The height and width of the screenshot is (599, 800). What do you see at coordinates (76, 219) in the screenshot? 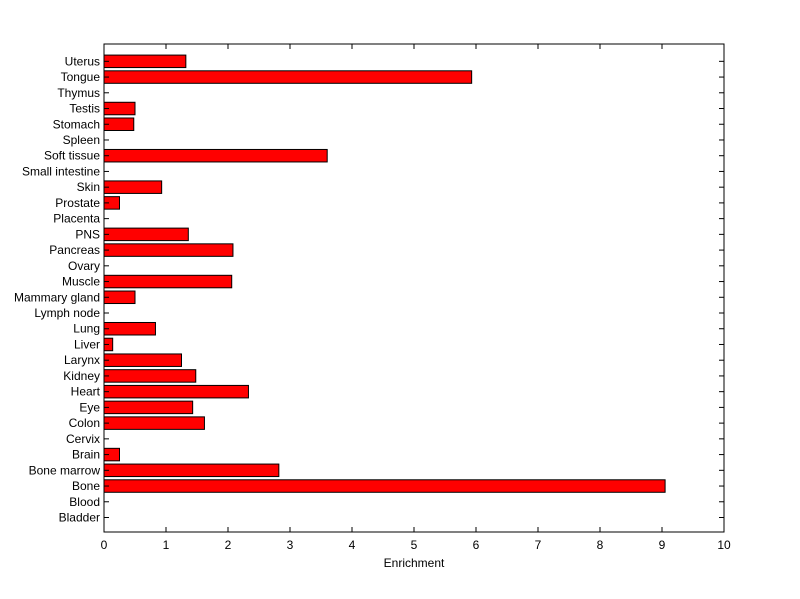
I see `y-tick-label-placenta: Placenta` at bounding box center [76, 219].